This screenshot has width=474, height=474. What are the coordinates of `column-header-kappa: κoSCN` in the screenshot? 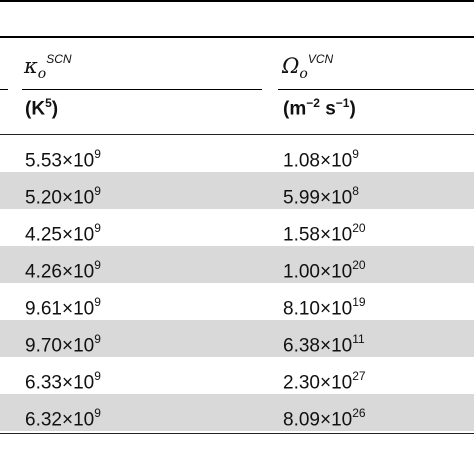 It's located at (48, 67).